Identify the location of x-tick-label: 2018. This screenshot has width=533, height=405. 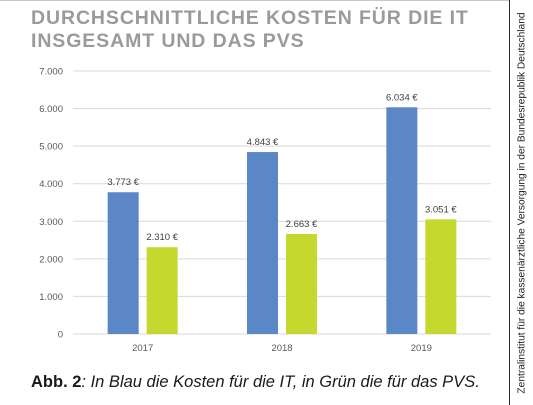
(281, 348).